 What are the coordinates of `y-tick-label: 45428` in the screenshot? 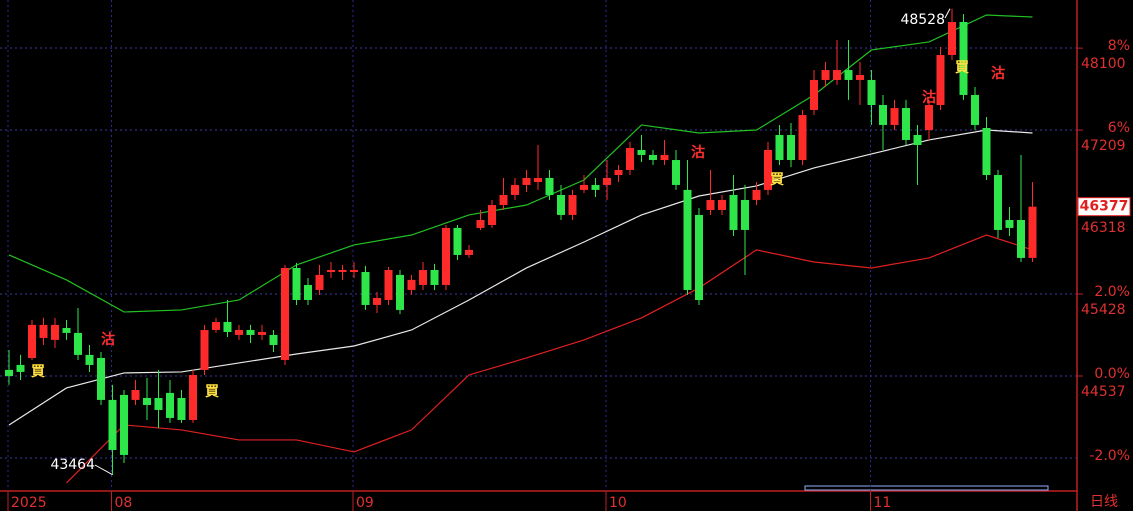 It's located at (1103, 310).